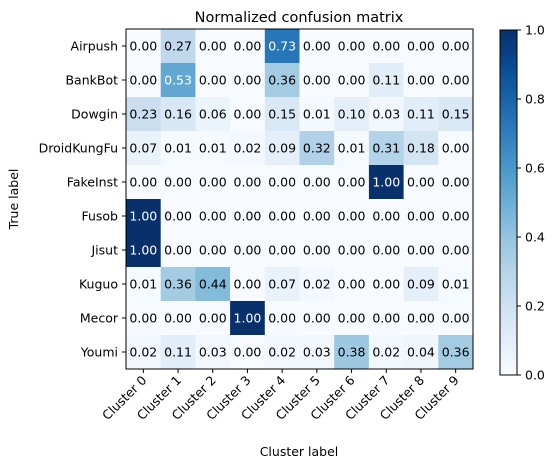  I want to click on y-tick-label: Jisut, so click(105, 250).